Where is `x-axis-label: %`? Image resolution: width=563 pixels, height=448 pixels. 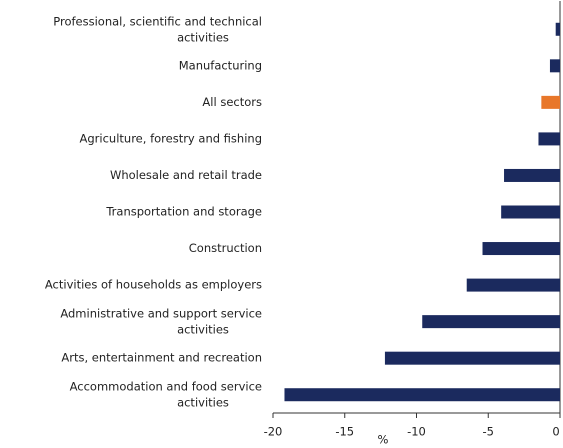
x-axis-label: % is located at coordinates (383, 440).